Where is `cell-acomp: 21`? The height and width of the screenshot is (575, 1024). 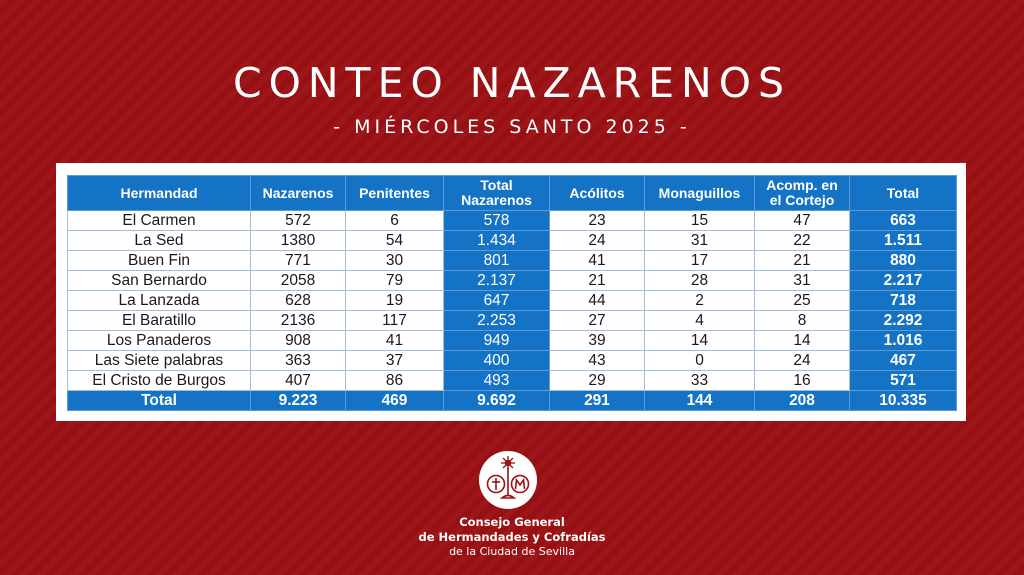
cell-acomp: 21 is located at coordinates (802, 260).